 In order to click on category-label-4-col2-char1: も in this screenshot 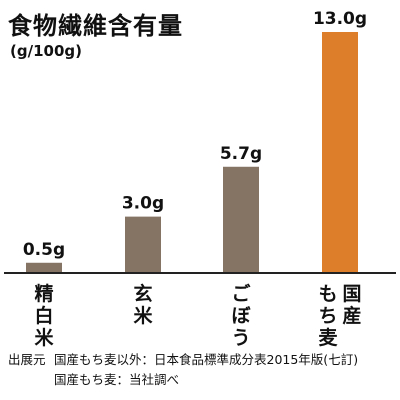, I will do `click(327, 294)`.